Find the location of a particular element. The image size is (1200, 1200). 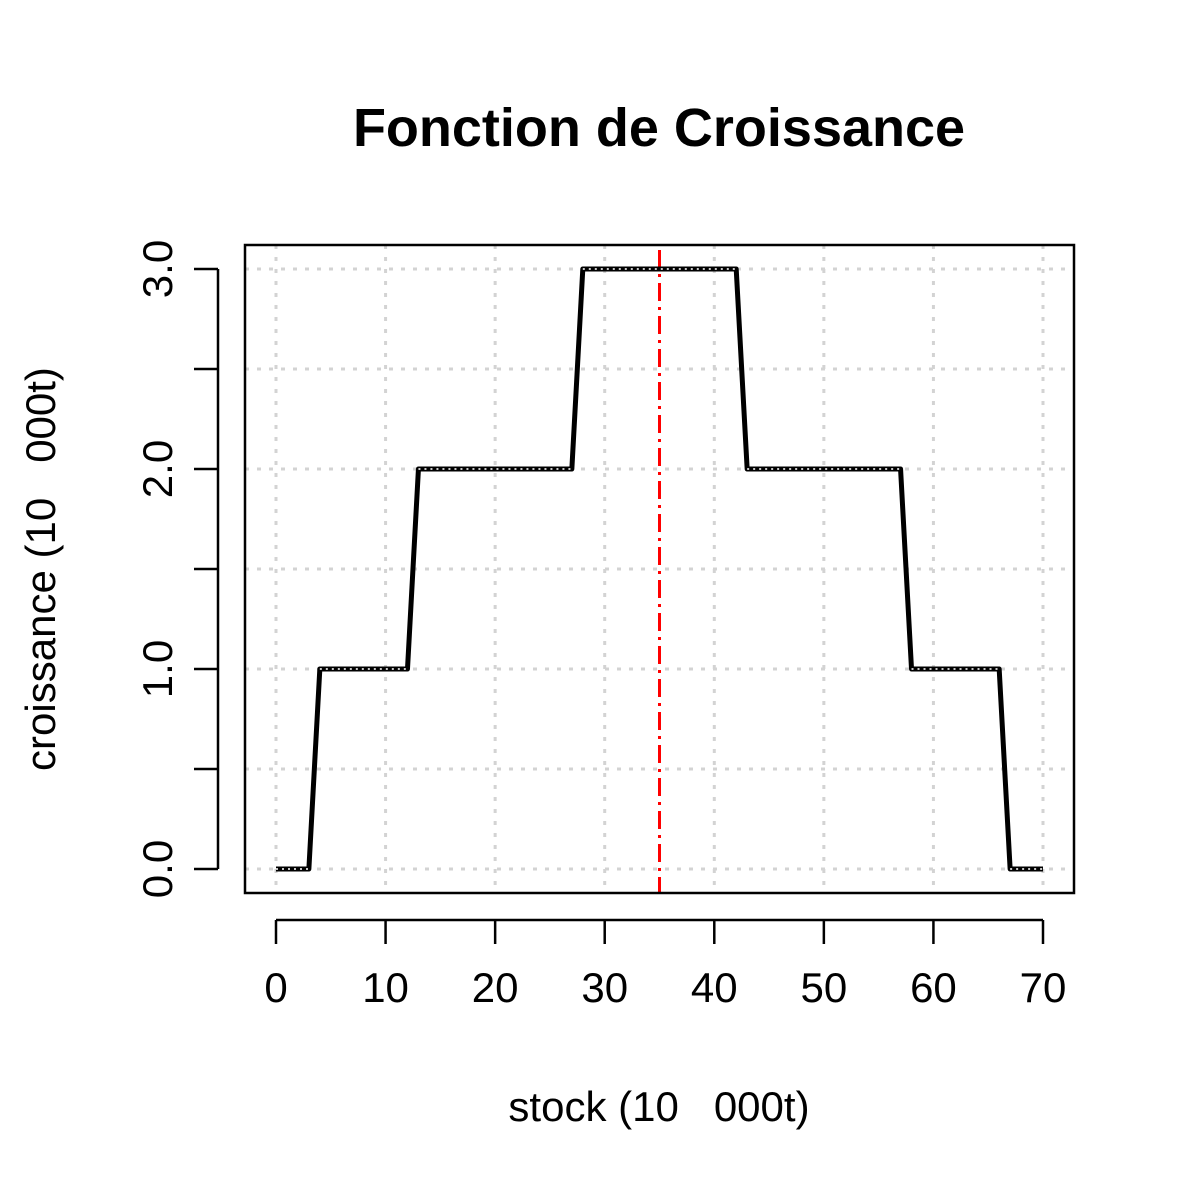

x-tick-label-3: 30 is located at coordinates (604, 987).